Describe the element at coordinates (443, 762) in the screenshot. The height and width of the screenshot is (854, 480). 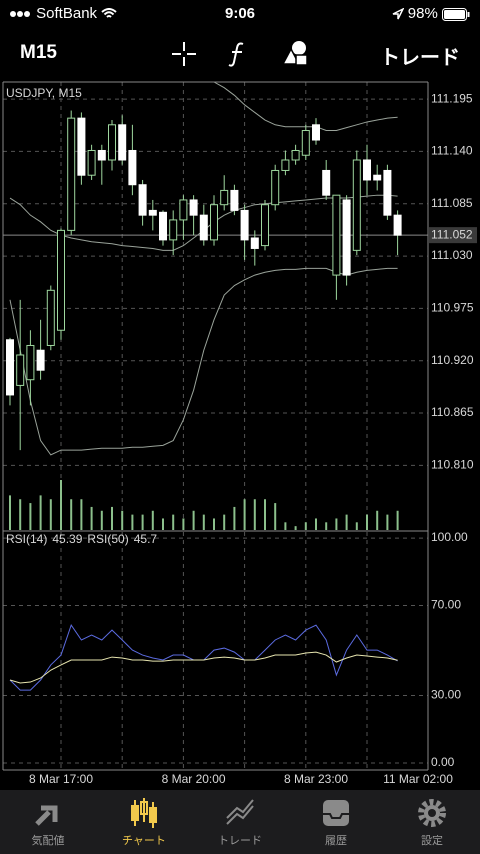
I see `y-tick-label: 0.00` at that location.